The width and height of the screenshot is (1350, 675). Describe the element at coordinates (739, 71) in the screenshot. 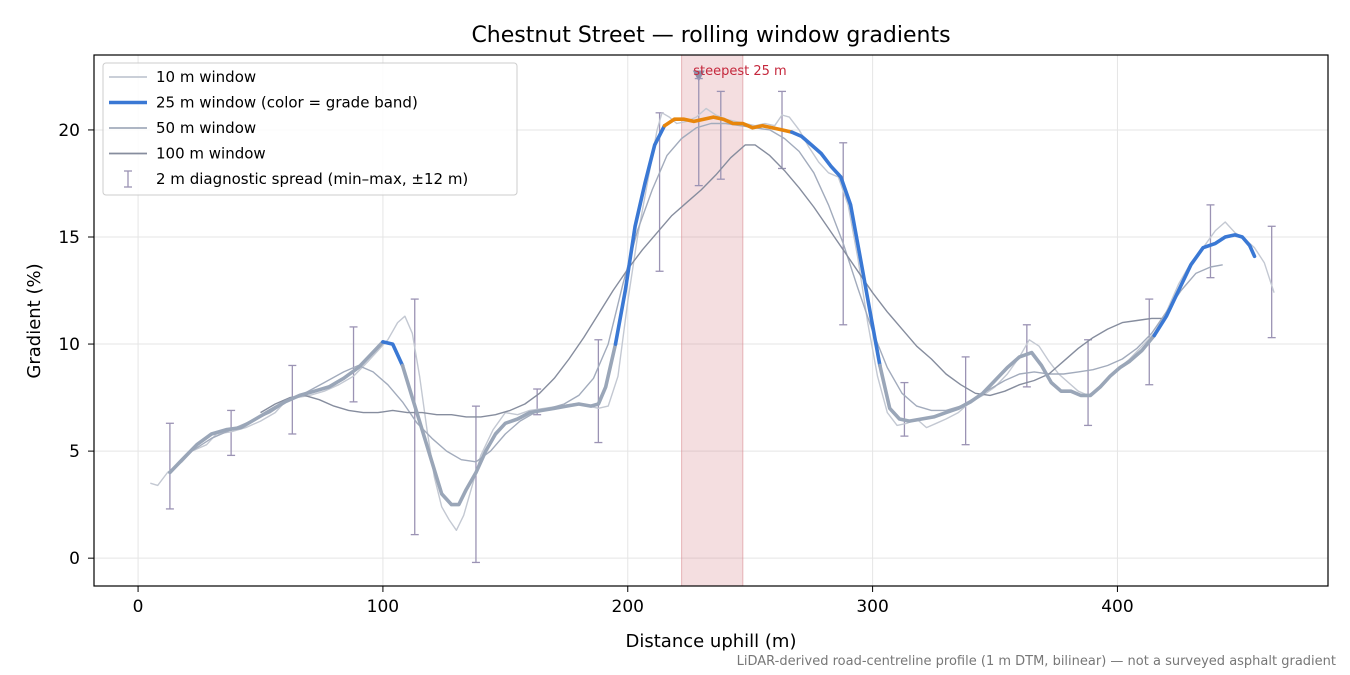

I see `steepest-annotation: steepest 25 m` at that location.